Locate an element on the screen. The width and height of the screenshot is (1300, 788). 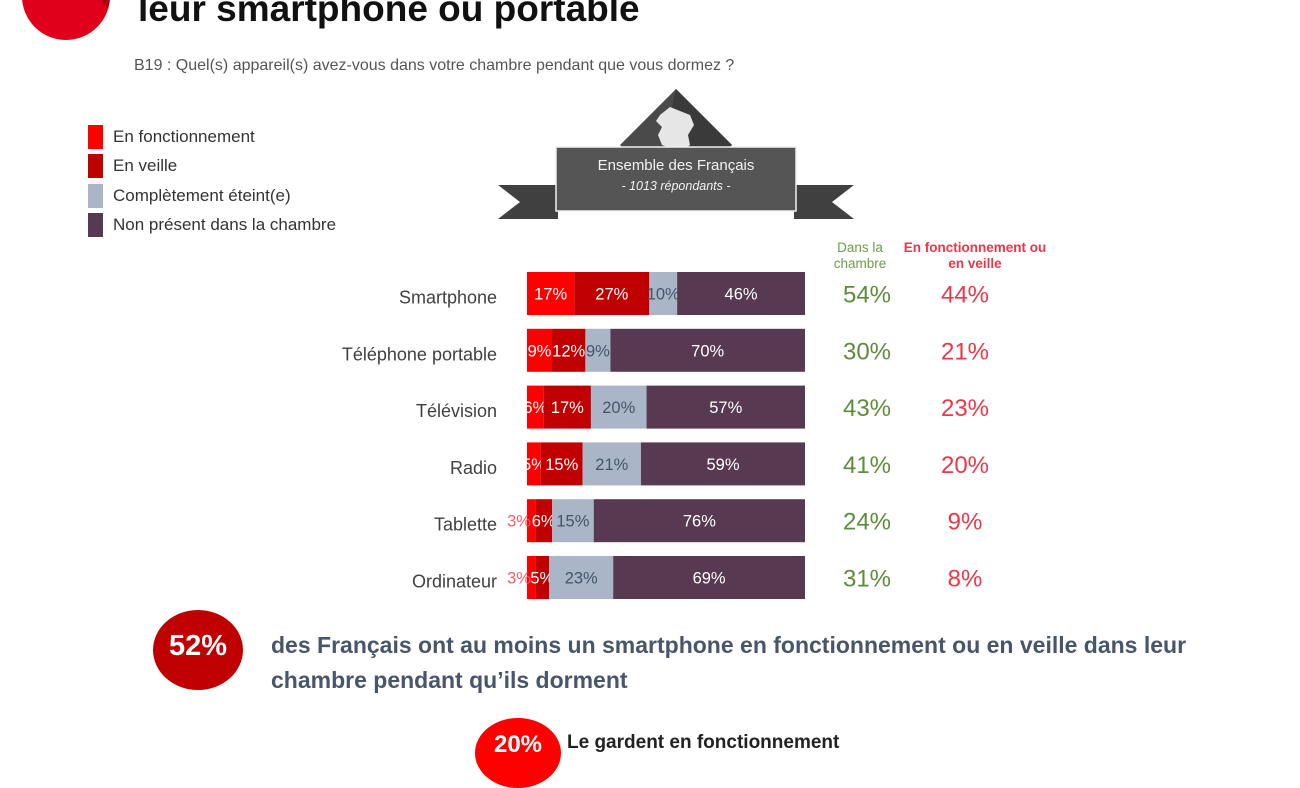
fonctionnement-veille-value: 9% is located at coordinates (965, 522).